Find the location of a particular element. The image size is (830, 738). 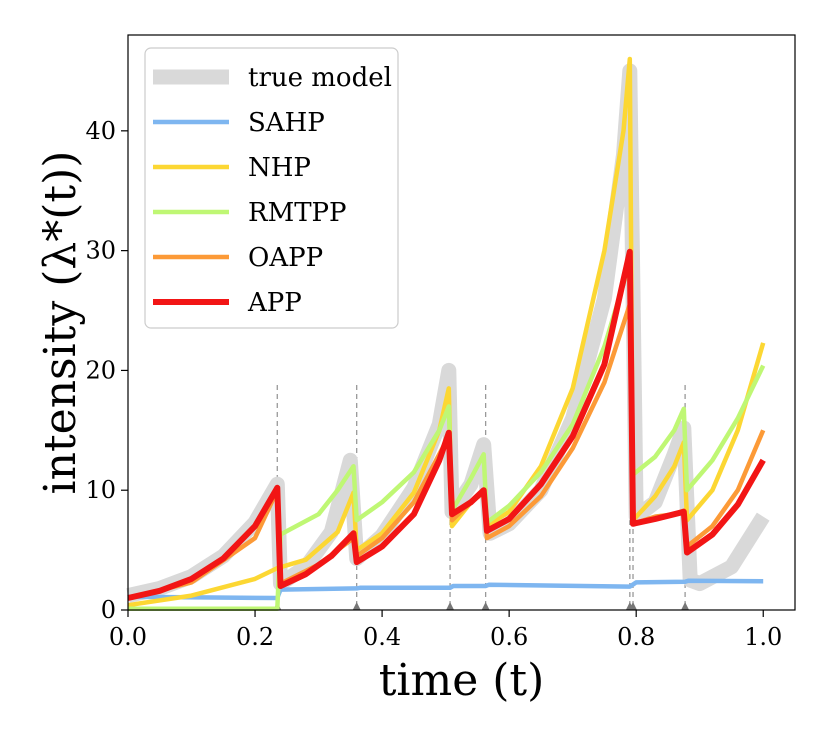

legend-label-sahp: SAHP is located at coordinates (286, 123).